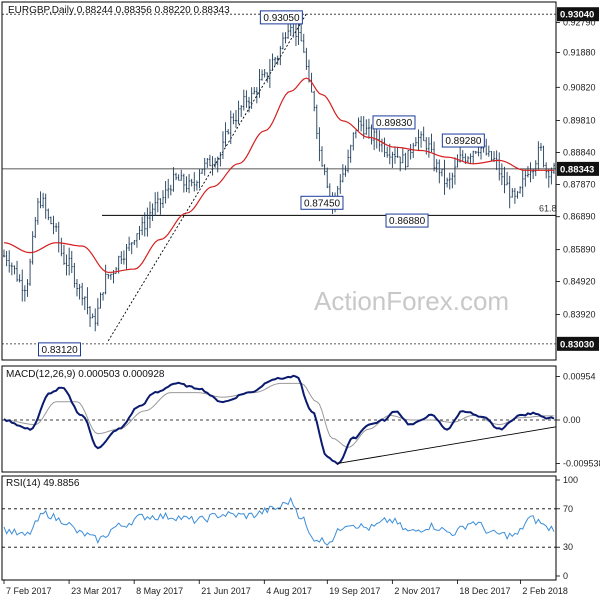 The image size is (600, 600). Describe the element at coordinates (278, 415) in the screenshot. I see `signal-line` at that location.